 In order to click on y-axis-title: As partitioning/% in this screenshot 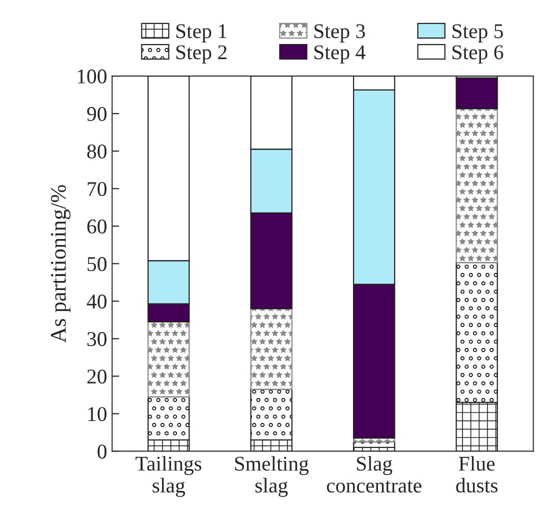, I will do `click(60, 264)`.